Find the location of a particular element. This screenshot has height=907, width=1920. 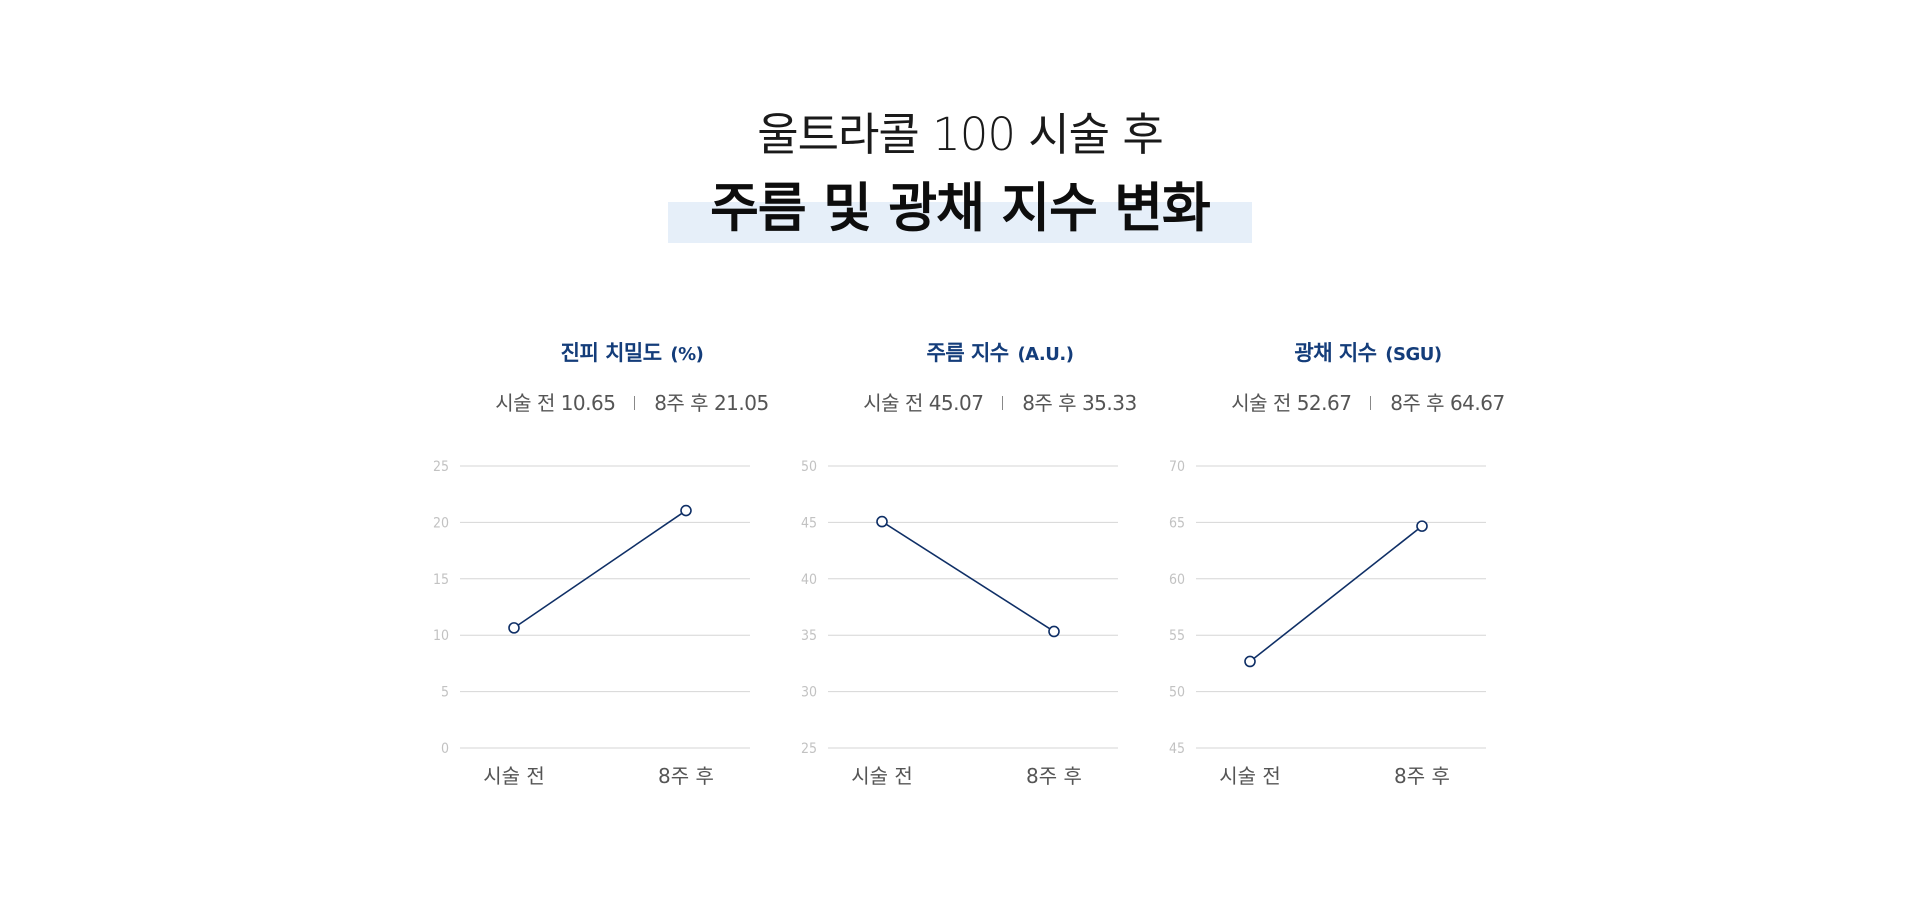

chart-title-text: 진피 치밀도 is located at coordinates (611, 353).